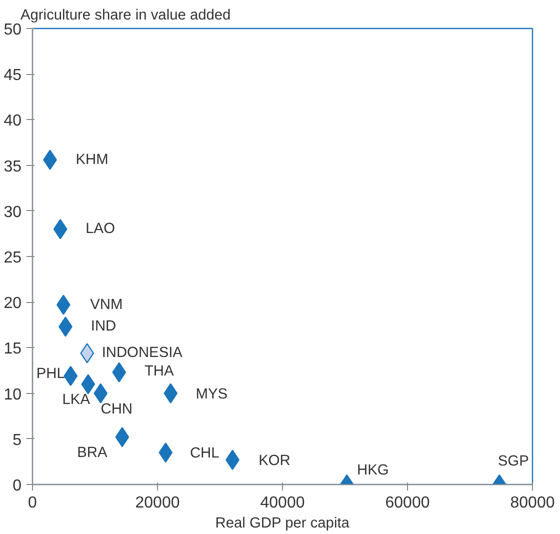  I want to click on annotation: BRA, so click(92, 453).